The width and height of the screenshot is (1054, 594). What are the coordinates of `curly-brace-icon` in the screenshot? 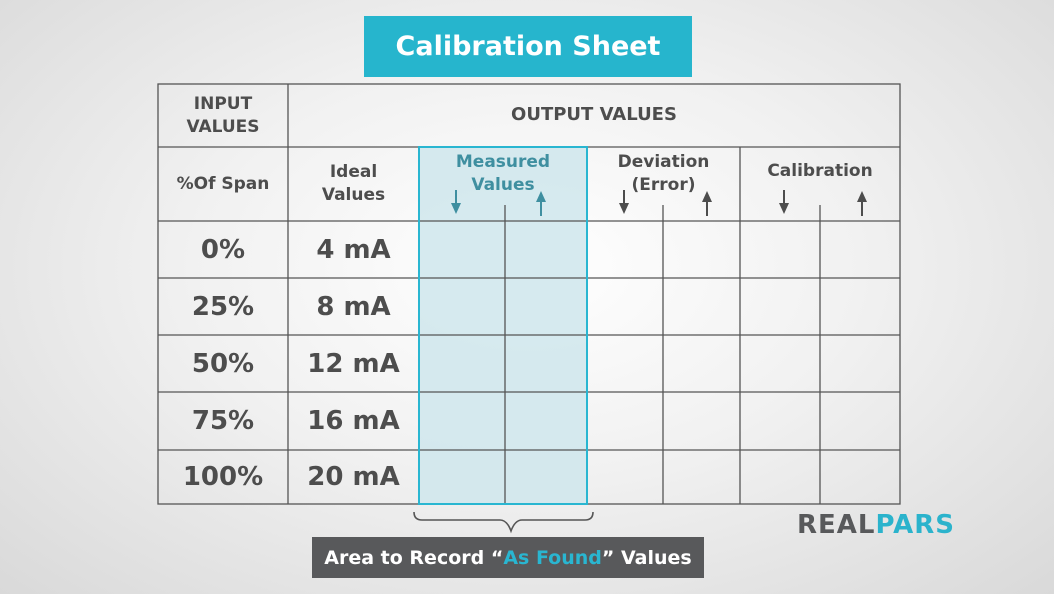 It's located at (503, 522).